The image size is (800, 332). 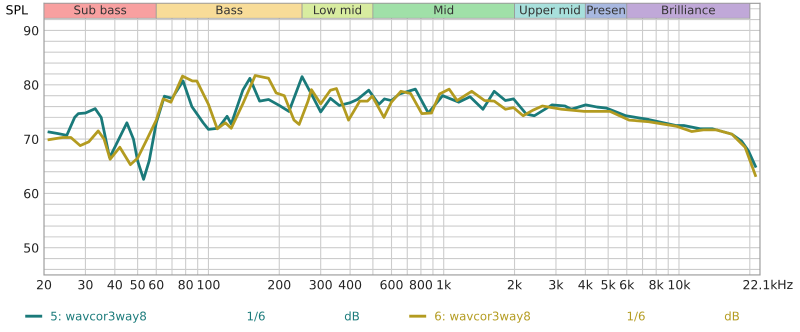 What do you see at coordinates (31, 31) in the screenshot?
I see `y-tick-label: 90` at bounding box center [31, 31].